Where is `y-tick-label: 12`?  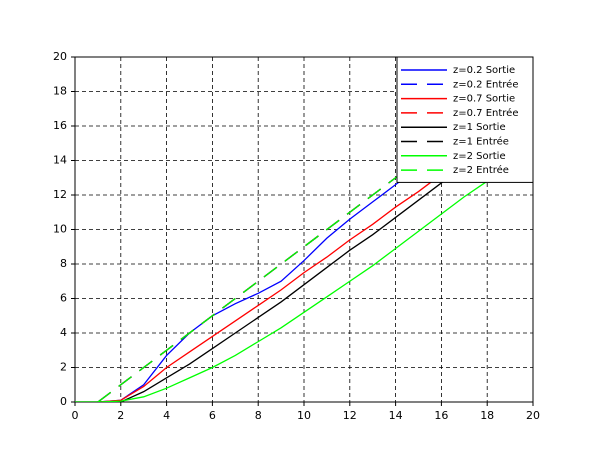
y-tick-label: 12 is located at coordinates (60, 194).